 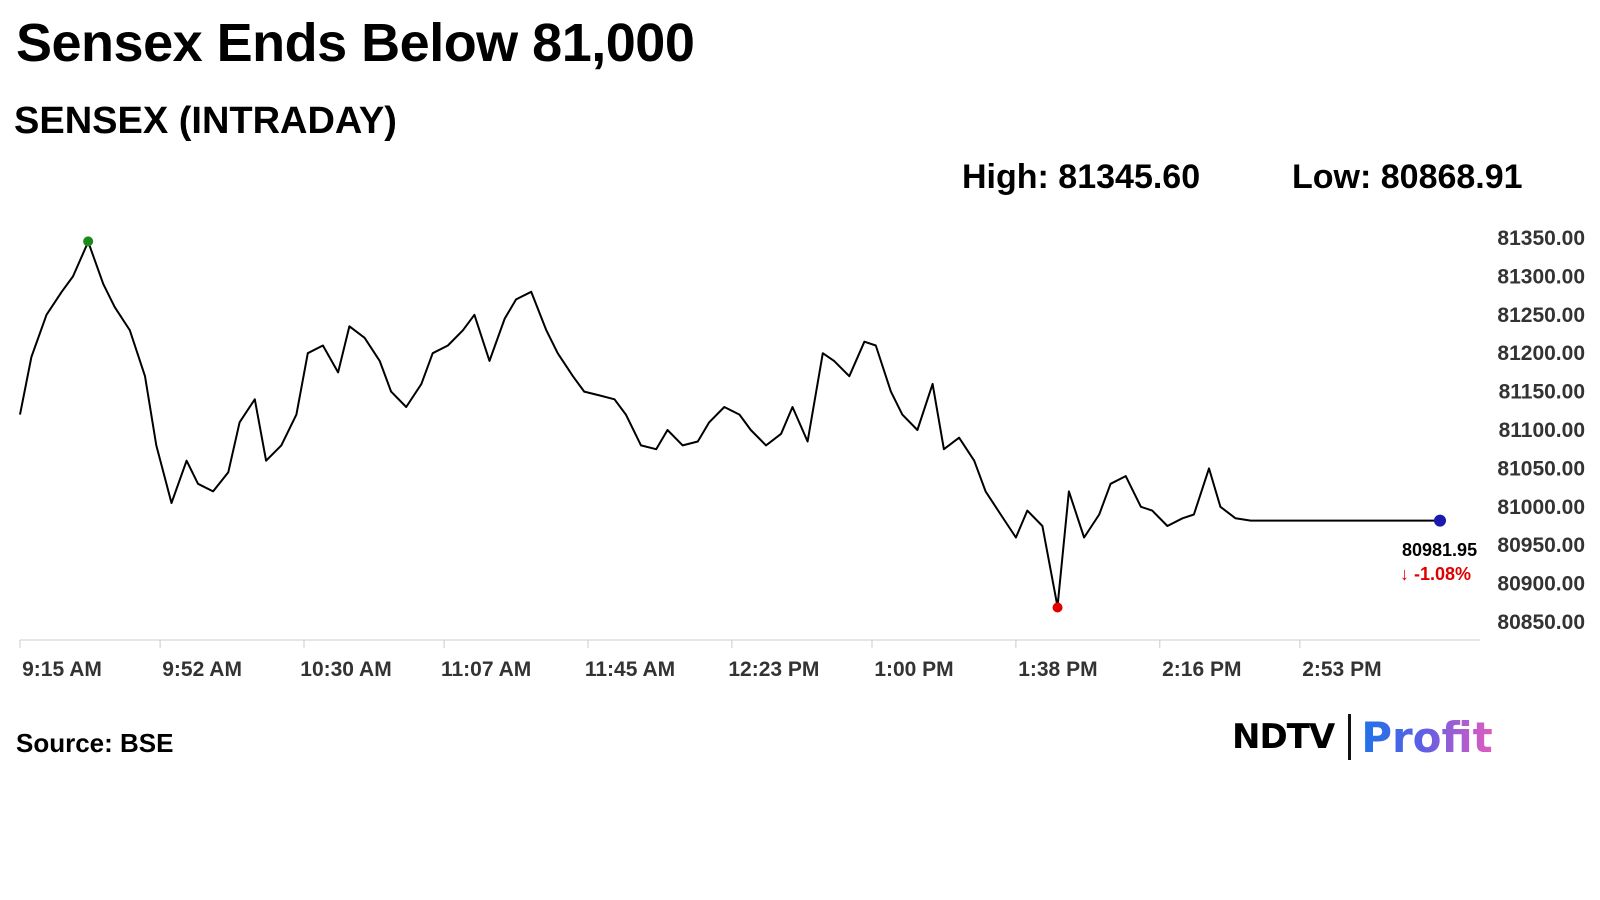 What do you see at coordinates (1541, 507) in the screenshot?
I see `y-tick-label: 81000.00` at bounding box center [1541, 507].